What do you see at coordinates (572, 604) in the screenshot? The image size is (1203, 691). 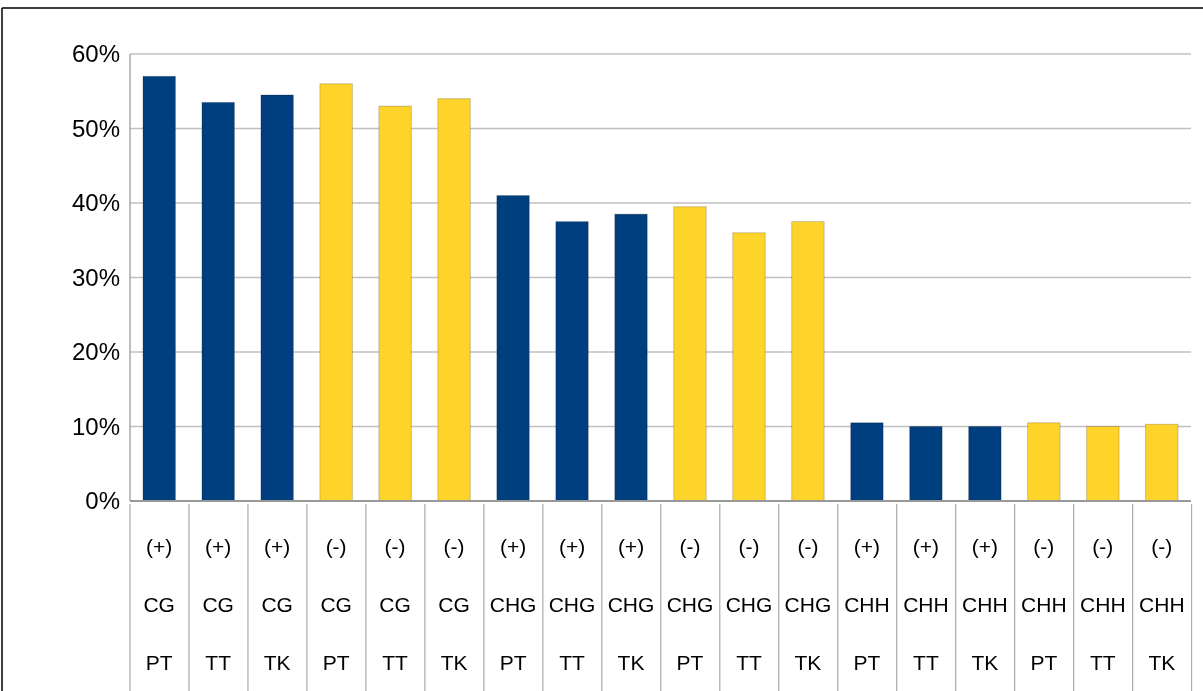 I see `category-label: (+) CHG TT` at bounding box center [572, 604].